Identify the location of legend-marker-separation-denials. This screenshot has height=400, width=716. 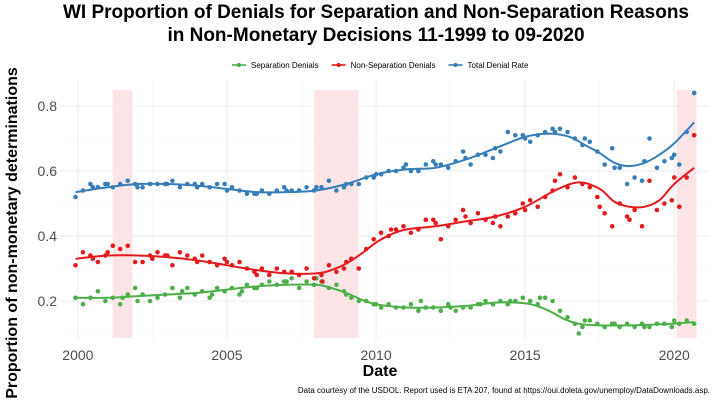
(239, 65).